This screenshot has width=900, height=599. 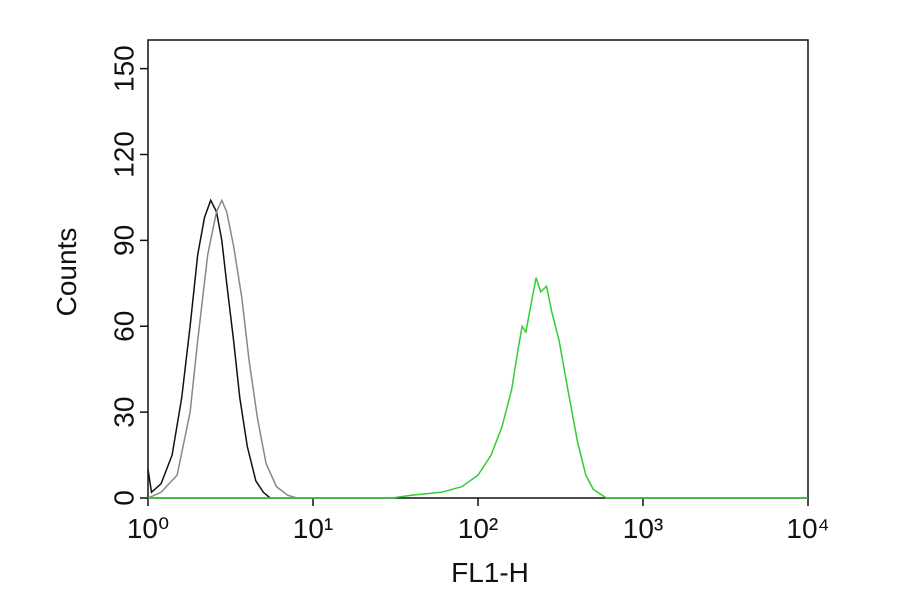 What do you see at coordinates (148, 528) in the screenshot?
I see `x-tick-label: 10⁰` at bounding box center [148, 528].